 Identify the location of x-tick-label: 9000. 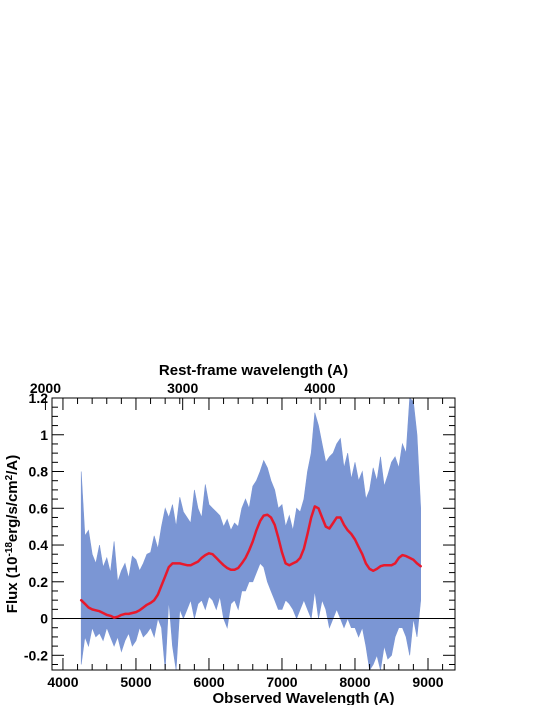
(427, 682).